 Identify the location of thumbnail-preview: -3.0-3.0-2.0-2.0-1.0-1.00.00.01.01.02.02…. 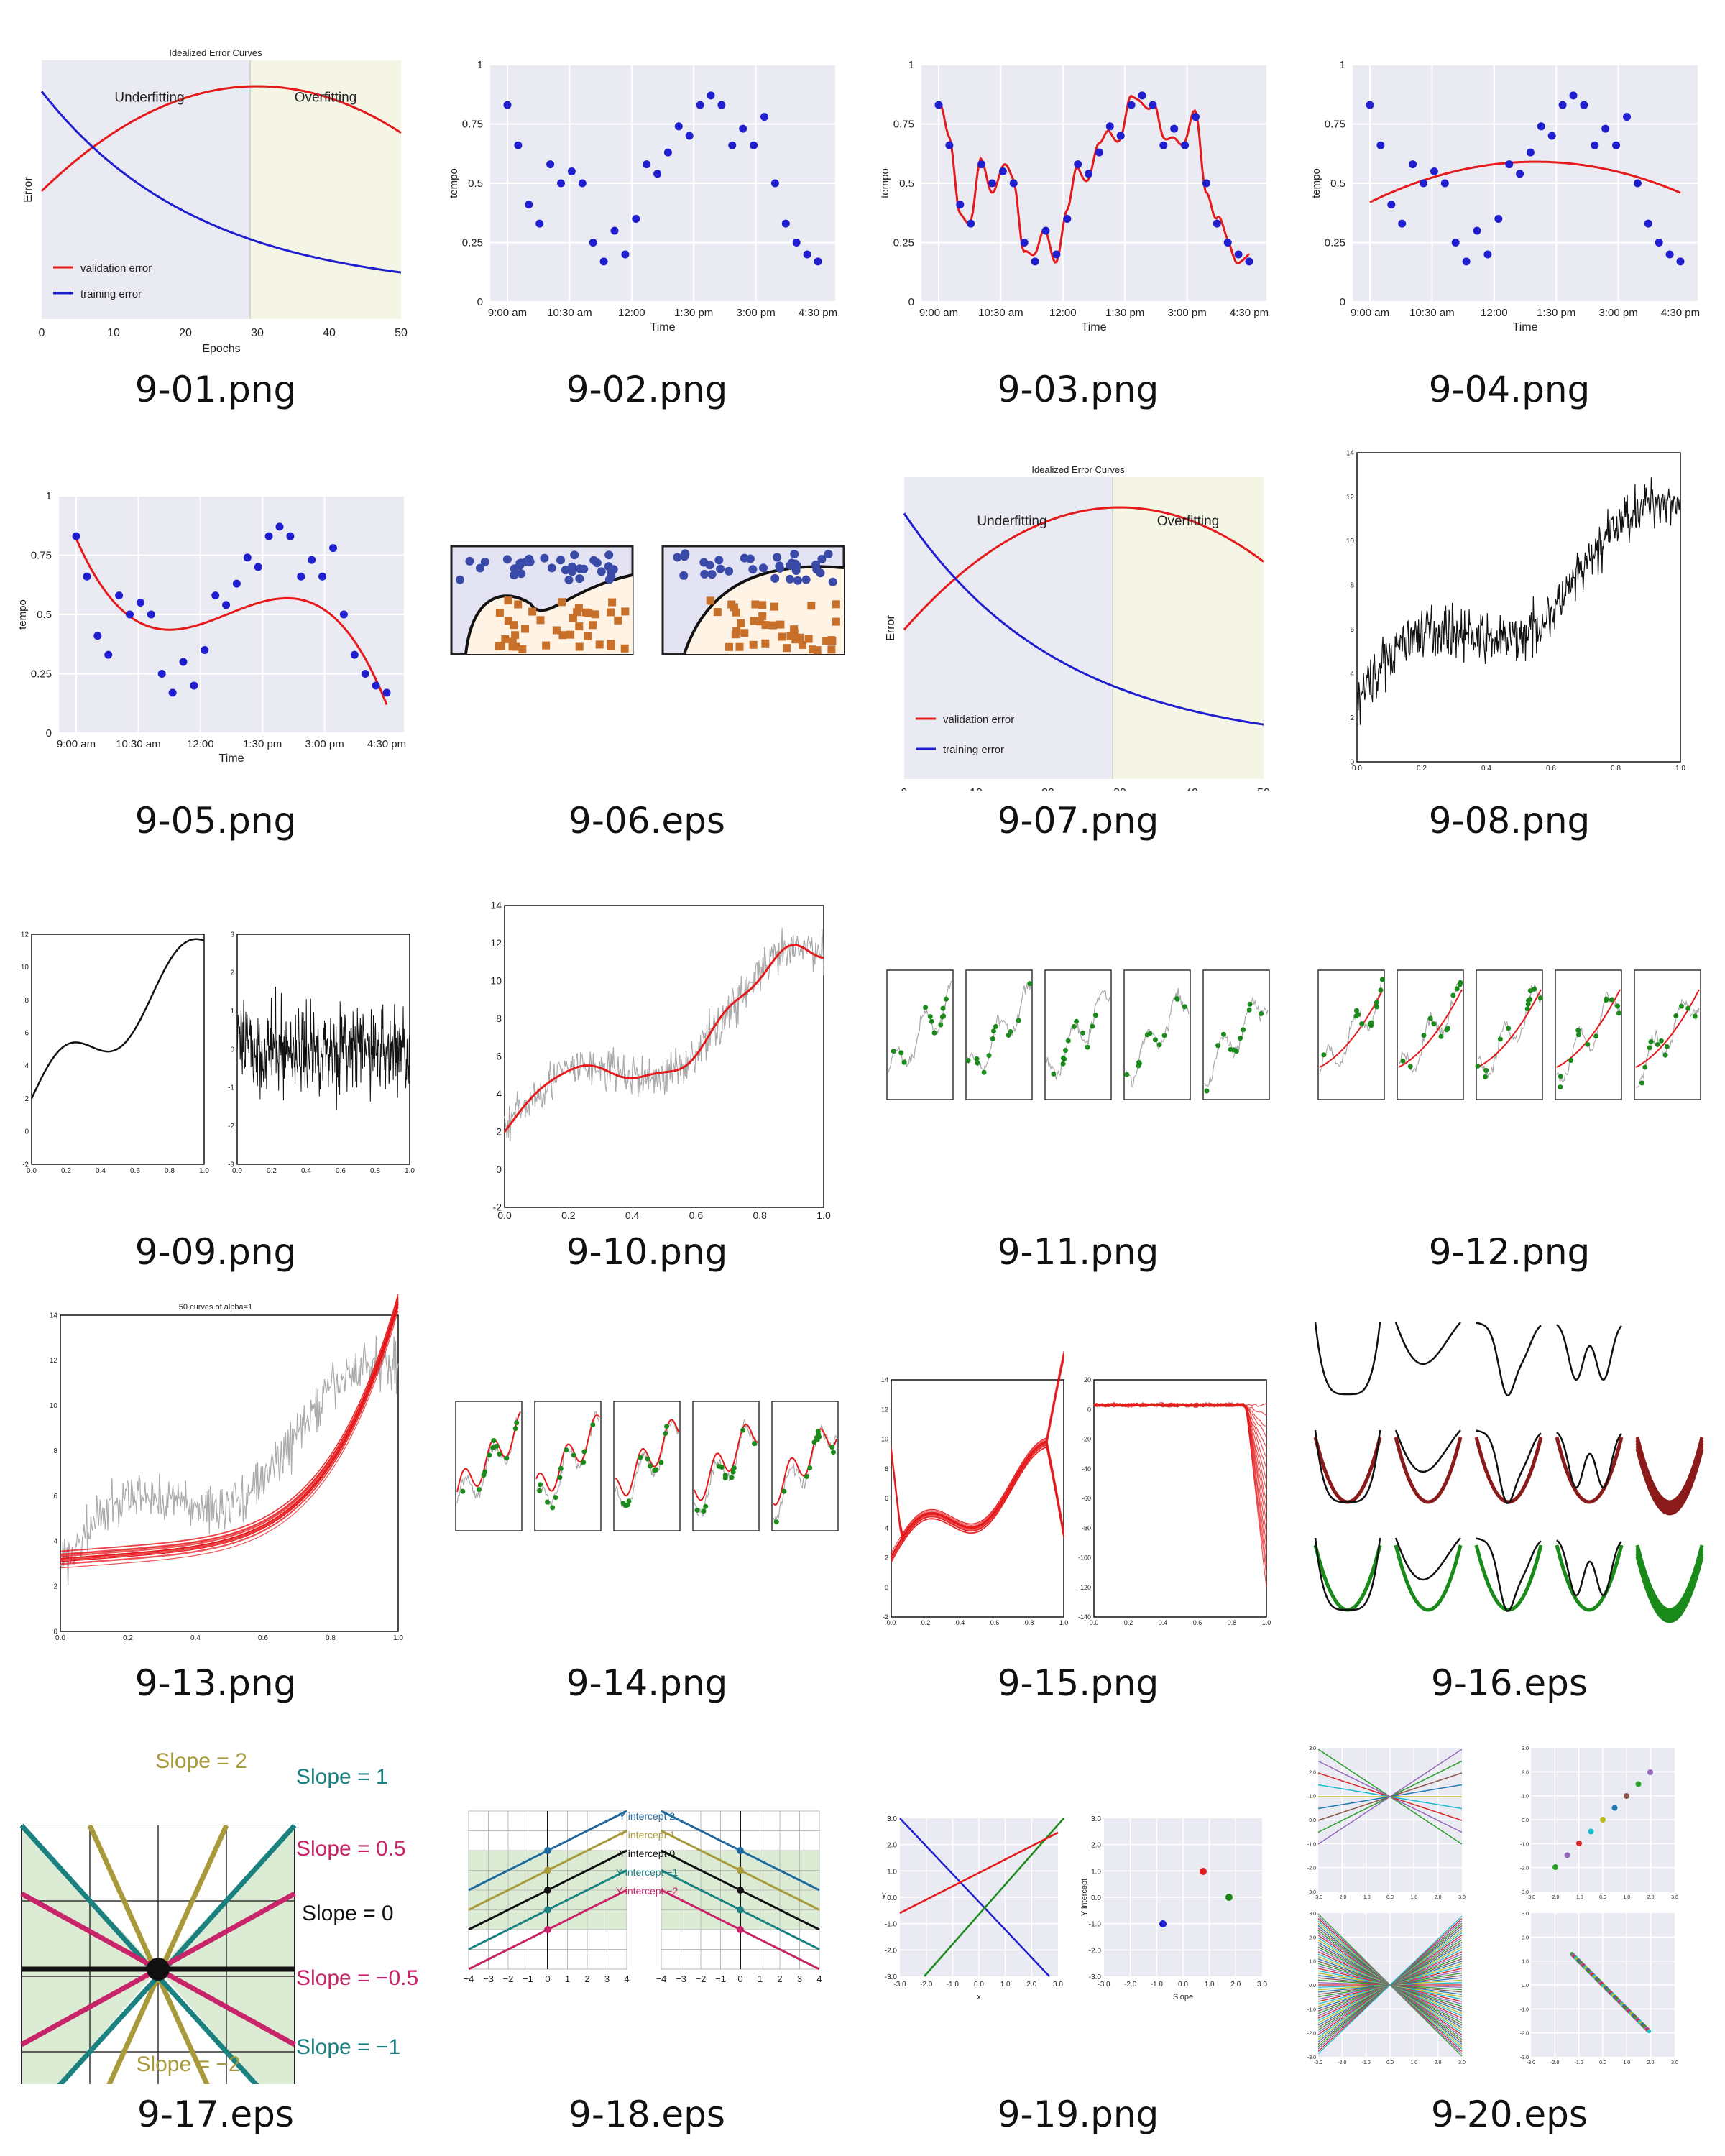
(1492, 1905).